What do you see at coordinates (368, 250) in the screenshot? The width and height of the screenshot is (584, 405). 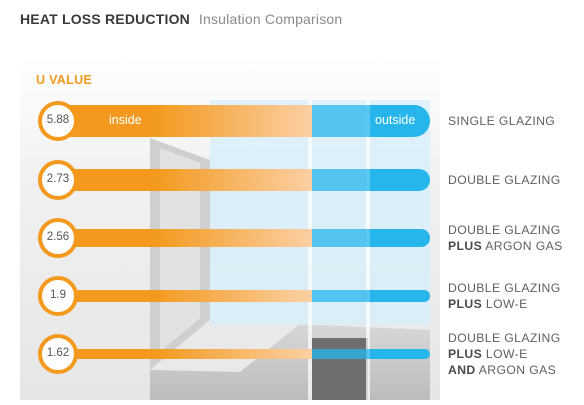 I see `window-divider-right` at bounding box center [368, 250].